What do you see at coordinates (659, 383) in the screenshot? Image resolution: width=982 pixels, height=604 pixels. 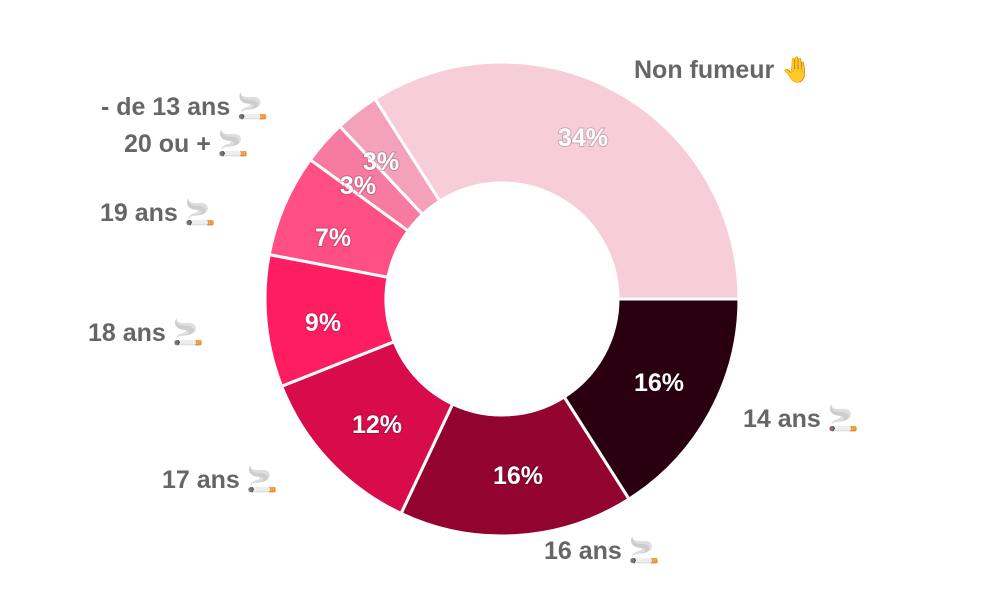 I see `slice-1-percent-label: 16%` at bounding box center [659, 383].